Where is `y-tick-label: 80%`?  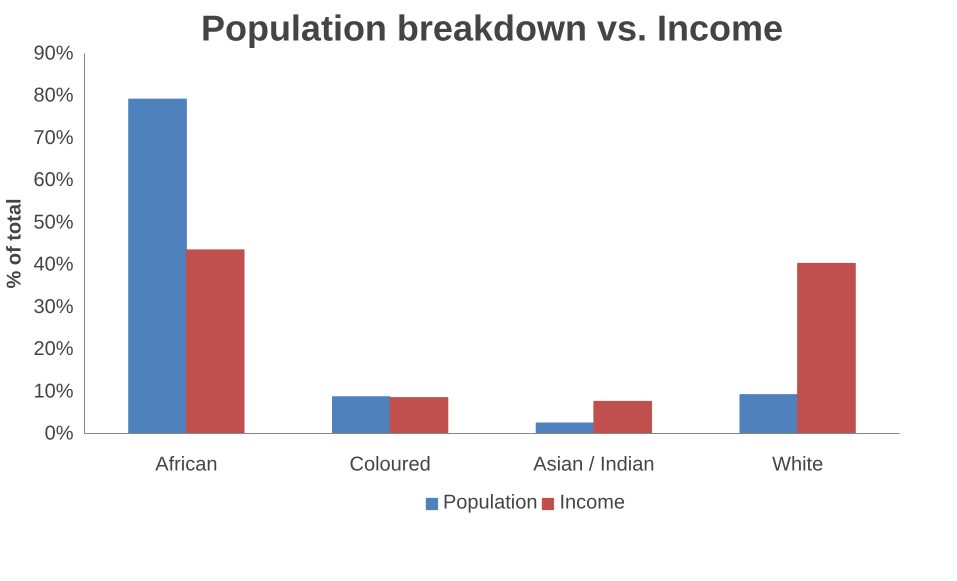
y-tick-label: 80% is located at coordinates (53, 95).